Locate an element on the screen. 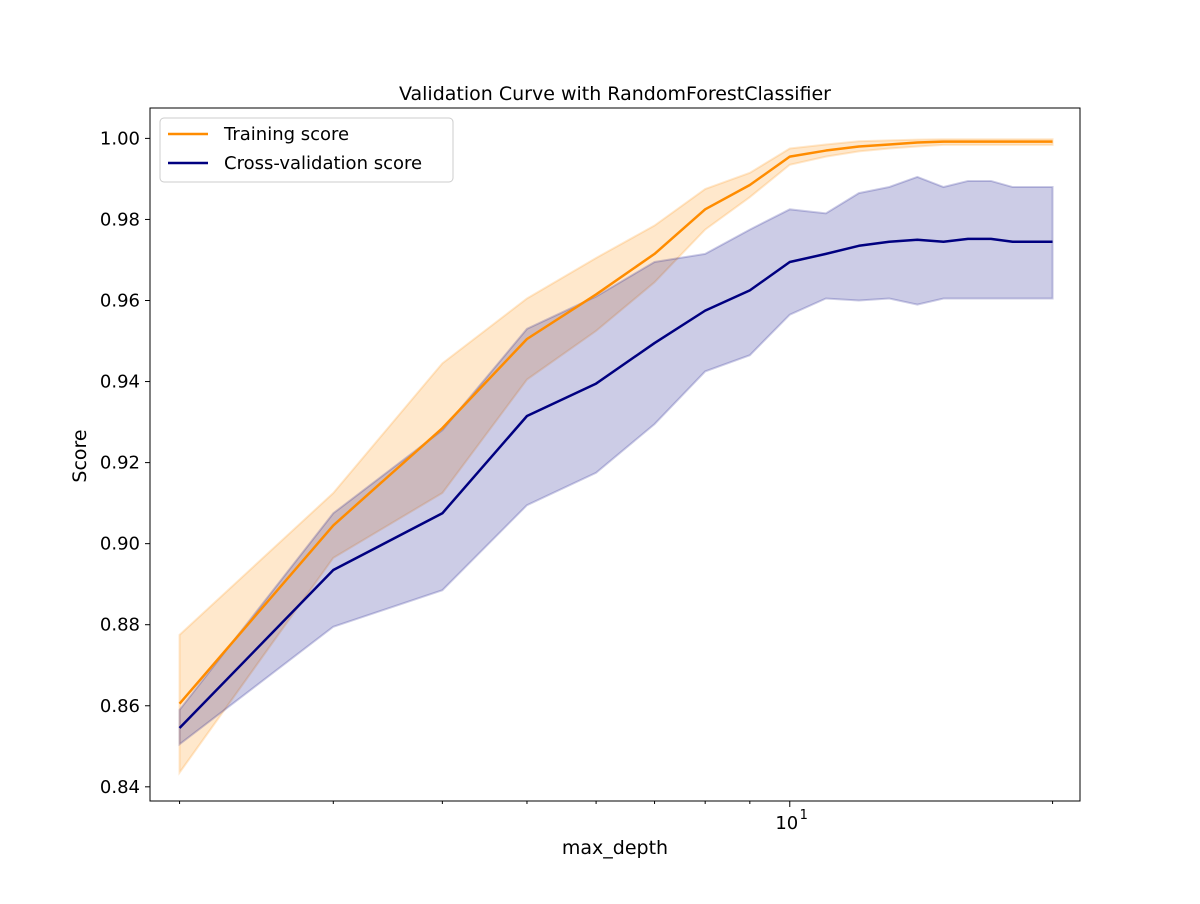 Image resolution: width=1200 pixels, height=904 pixels. y-tick-label: 0.84 is located at coordinates (120, 787).